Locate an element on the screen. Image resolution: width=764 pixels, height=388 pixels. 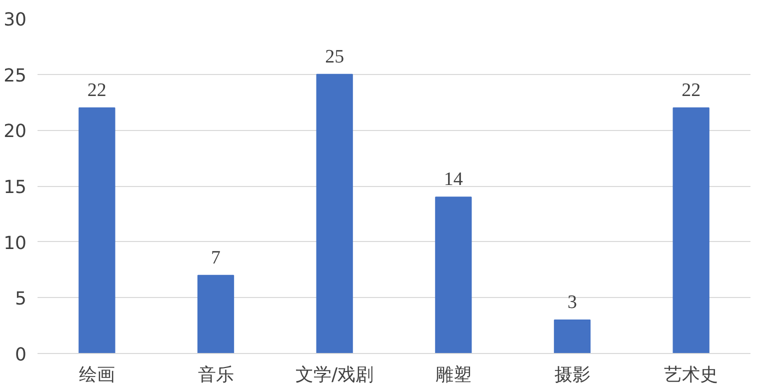
data-label: 7 is located at coordinates (215, 257).